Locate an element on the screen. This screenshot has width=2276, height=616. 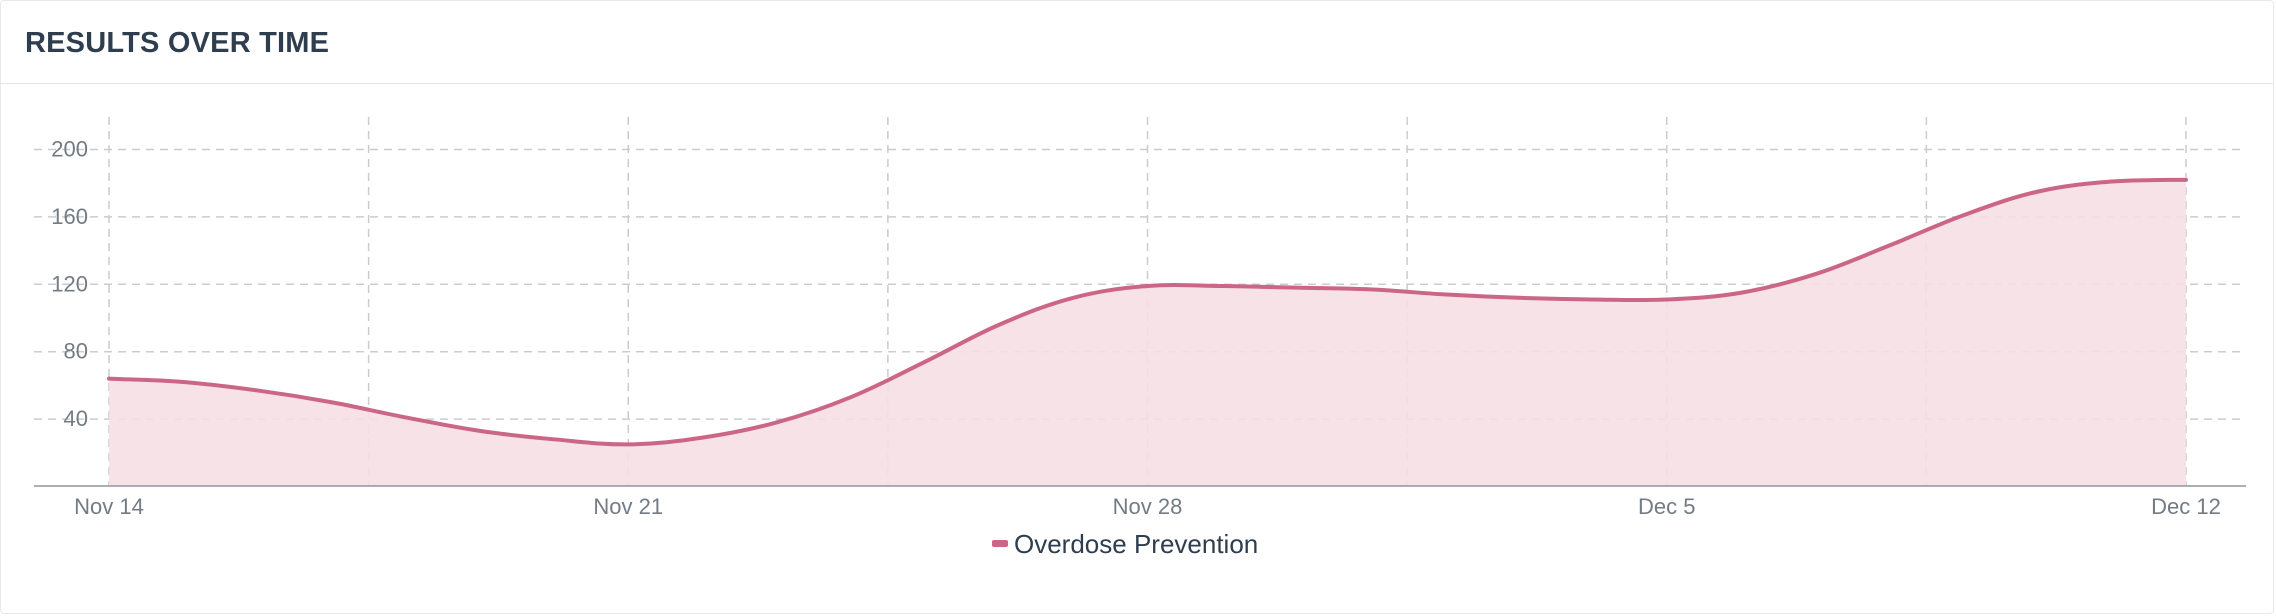
x-tick-label: Dec 12 is located at coordinates (2186, 506).